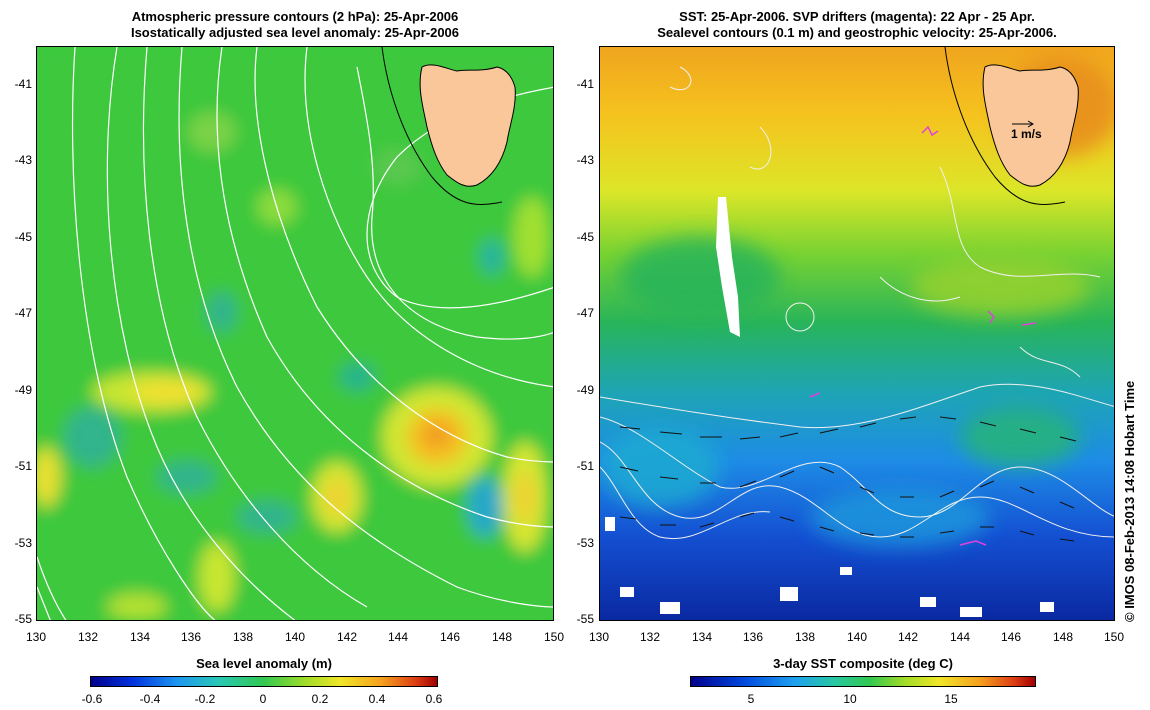 This screenshot has width=1150, height=710. Describe the element at coordinates (1023, 124) in the screenshot. I see `velocity-scale-arrow` at that location.